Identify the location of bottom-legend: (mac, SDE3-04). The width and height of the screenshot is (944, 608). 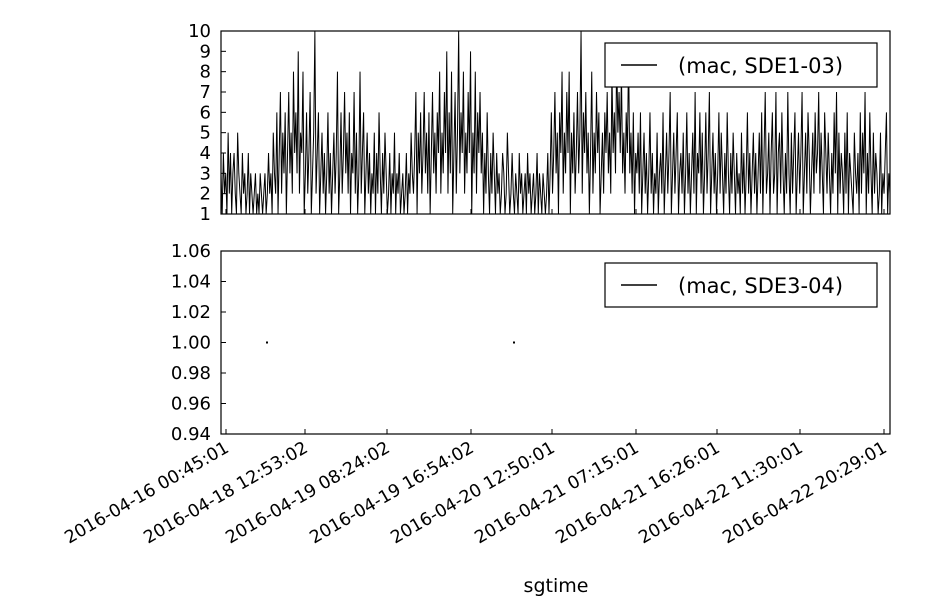
(741, 285).